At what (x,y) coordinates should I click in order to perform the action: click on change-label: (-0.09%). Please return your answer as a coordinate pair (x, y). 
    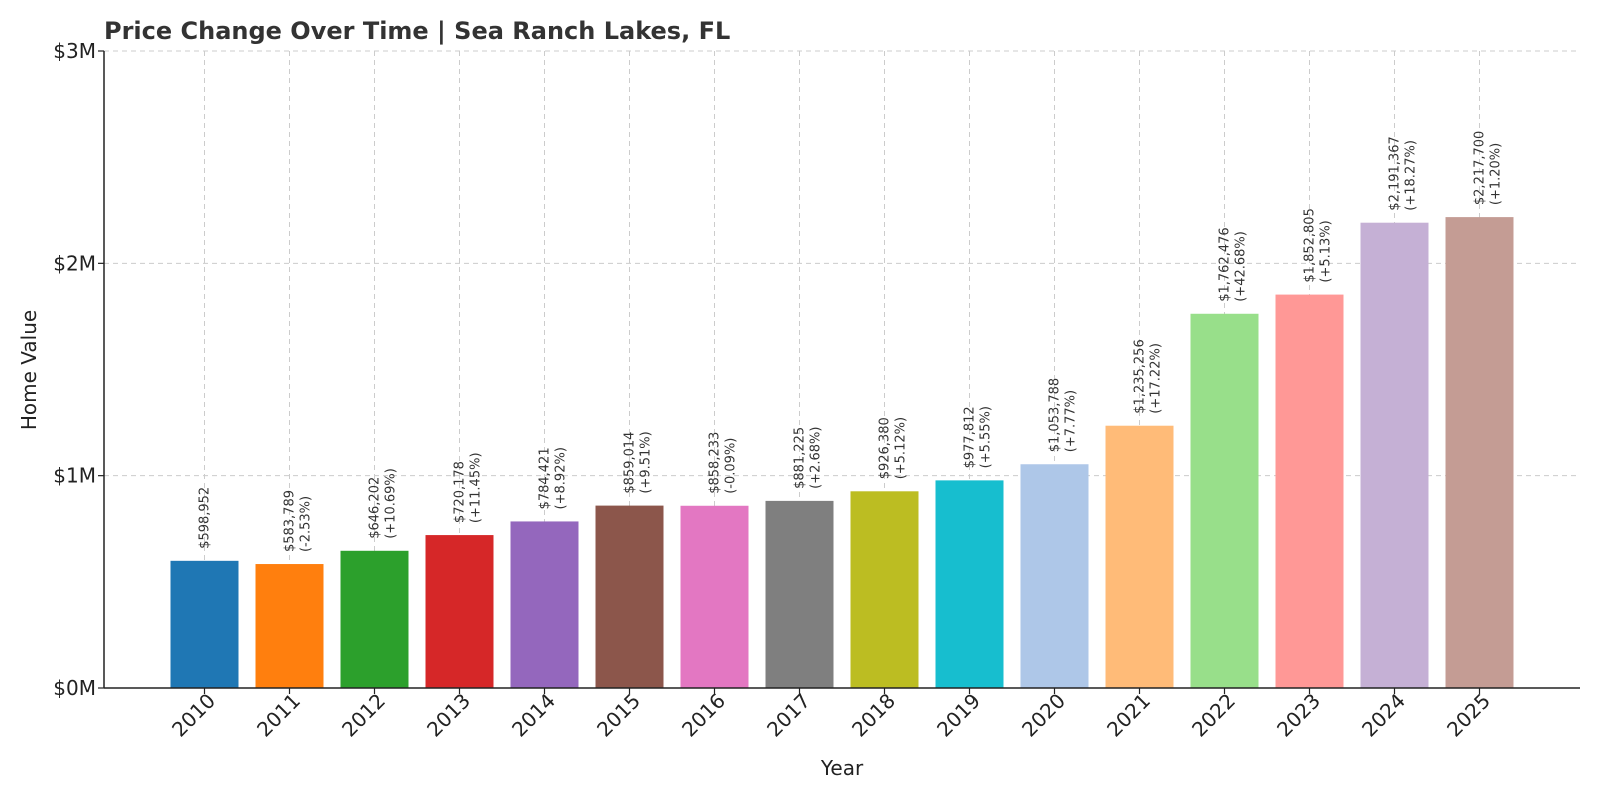
    Looking at the image, I should click on (731, 466).